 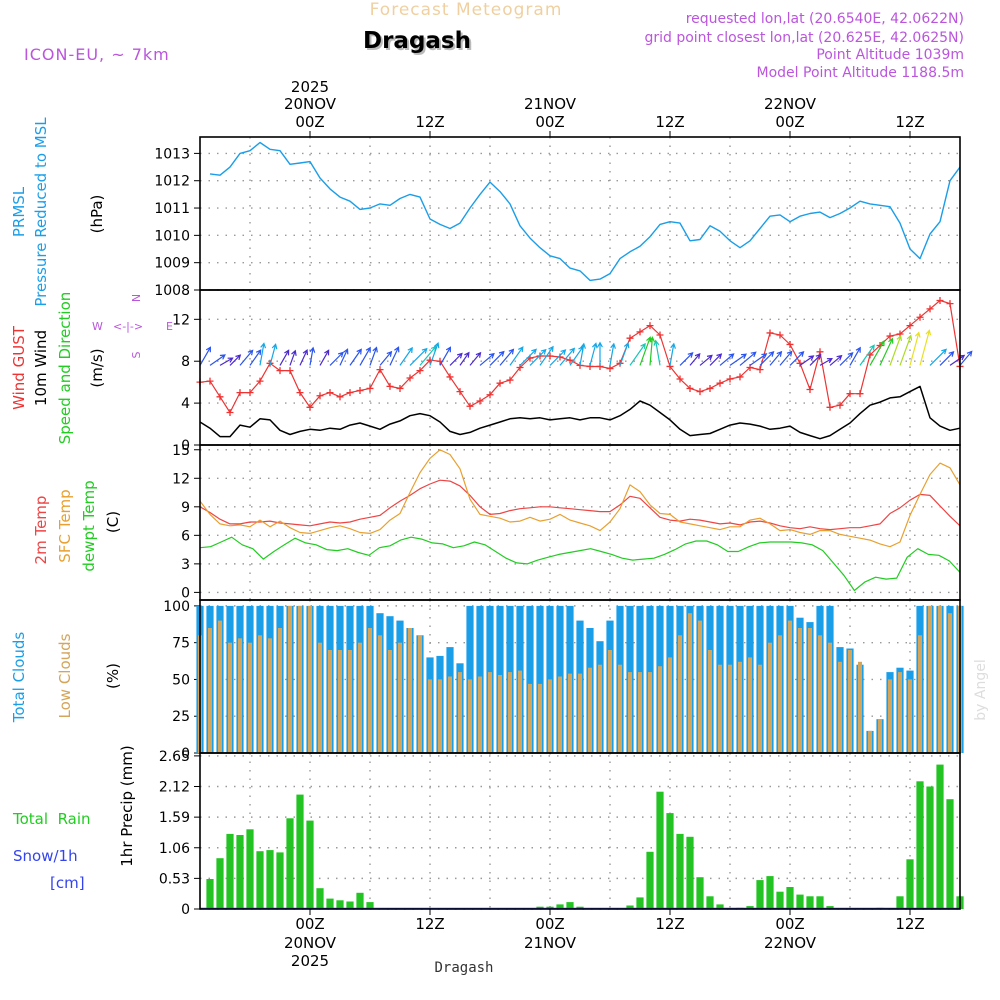 What do you see at coordinates (669, 122) in the screenshot?
I see `top-hour-label: 12Z` at bounding box center [669, 122].